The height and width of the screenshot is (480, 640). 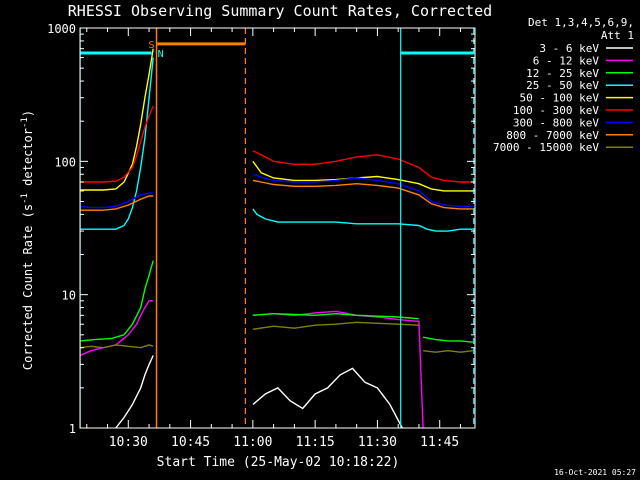 What do you see at coordinates (252, 442) in the screenshot?
I see `x-tick-label-2: 11:00` at bounding box center [252, 442].